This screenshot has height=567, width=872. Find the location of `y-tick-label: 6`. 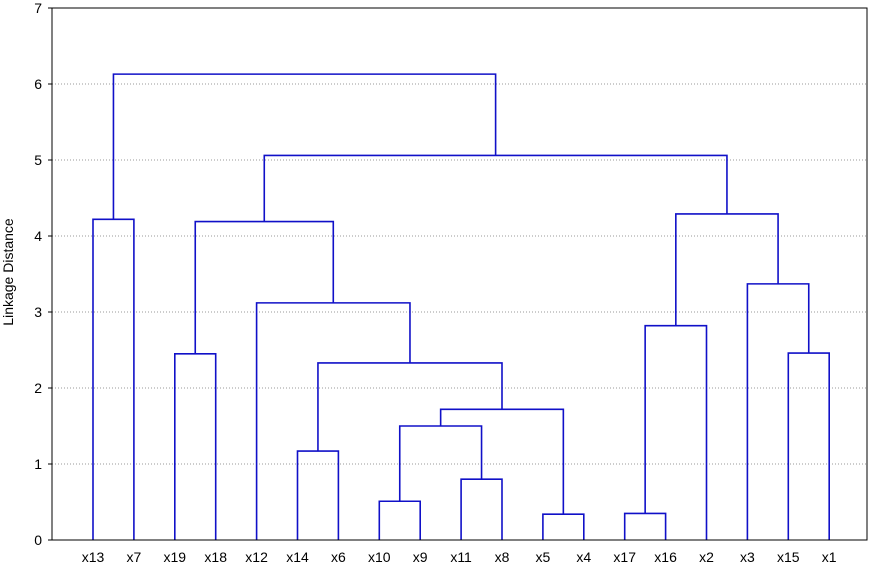

y-tick-label: 6 is located at coordinates (38, 84).